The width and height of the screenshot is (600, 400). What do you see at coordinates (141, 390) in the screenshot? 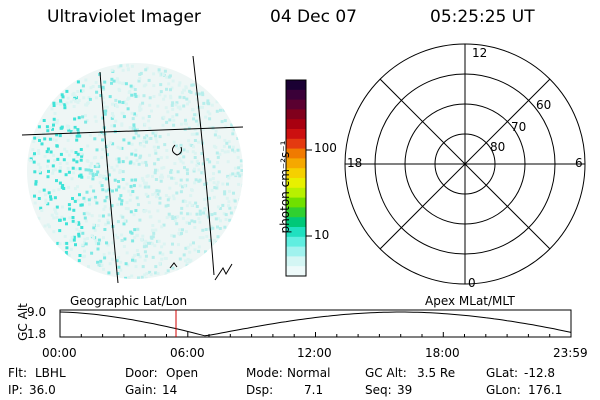
I see `gain-label: Gain:` at bounding box center [141, 390].